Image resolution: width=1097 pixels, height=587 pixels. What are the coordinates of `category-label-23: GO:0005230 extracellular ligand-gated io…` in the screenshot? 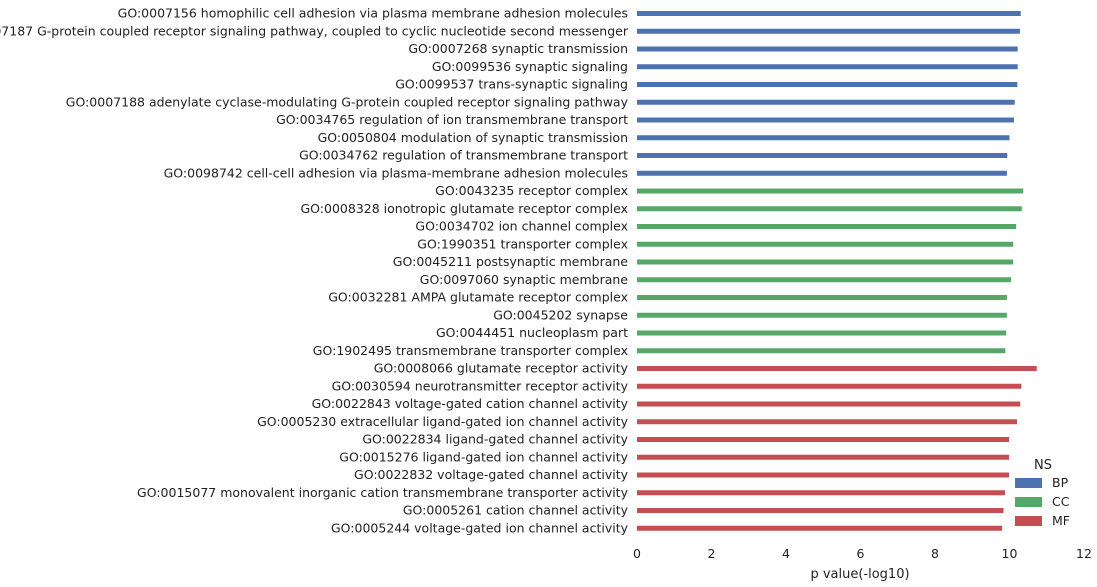 It's located at (443, 421).